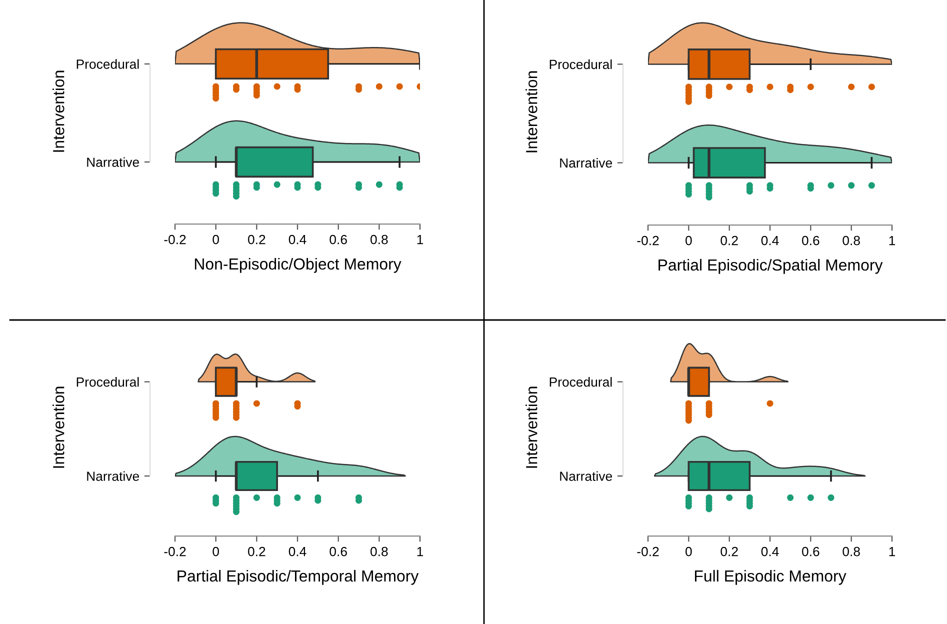  What do you see at coordinates (770, 577) in the screenshot?
I see `x-axis-title: Full Episodic Memory` at bounding box center [770, 577].